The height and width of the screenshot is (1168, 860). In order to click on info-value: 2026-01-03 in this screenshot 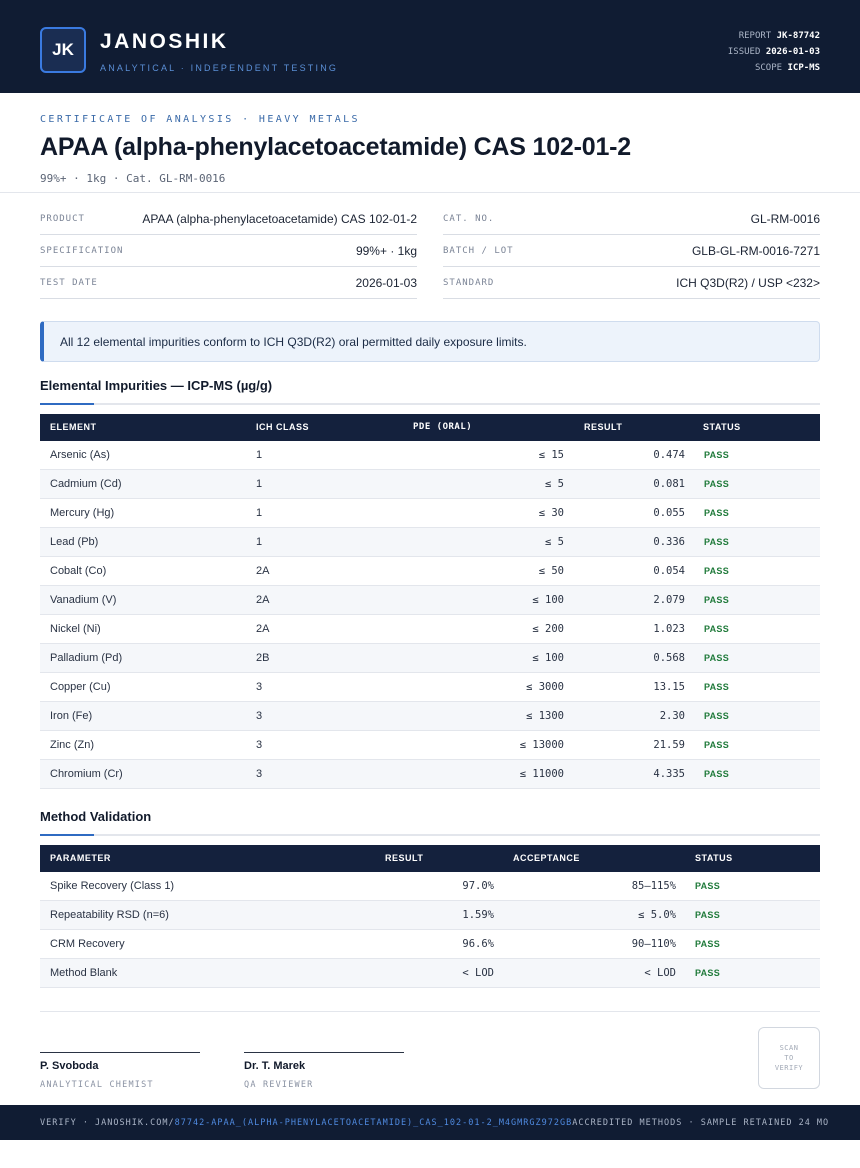, I will do `click(386, 282)`.